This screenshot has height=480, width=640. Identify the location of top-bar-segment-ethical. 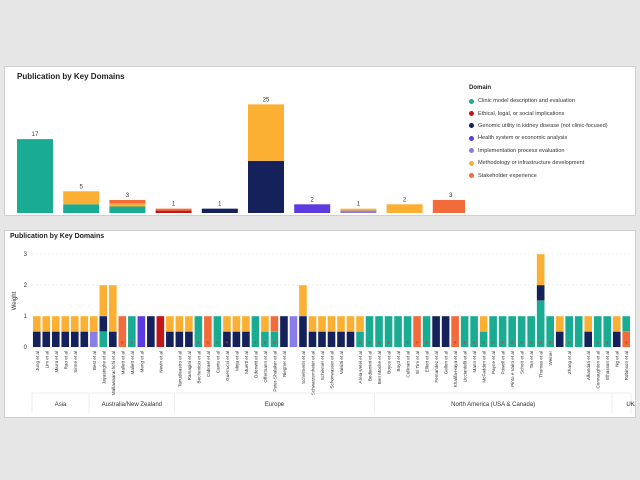
(173, 211).